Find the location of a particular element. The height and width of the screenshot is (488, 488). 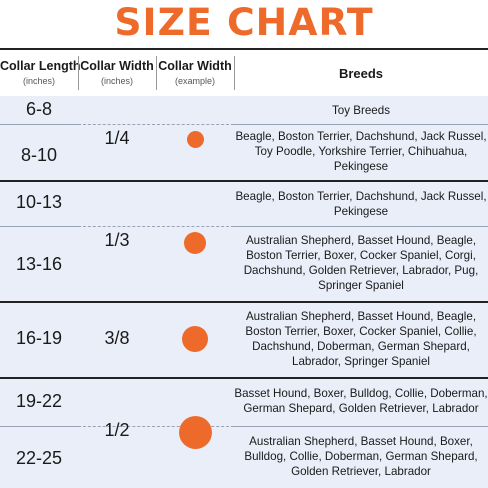

table-row-length: 13-16 is located at coordinates (39, 264).